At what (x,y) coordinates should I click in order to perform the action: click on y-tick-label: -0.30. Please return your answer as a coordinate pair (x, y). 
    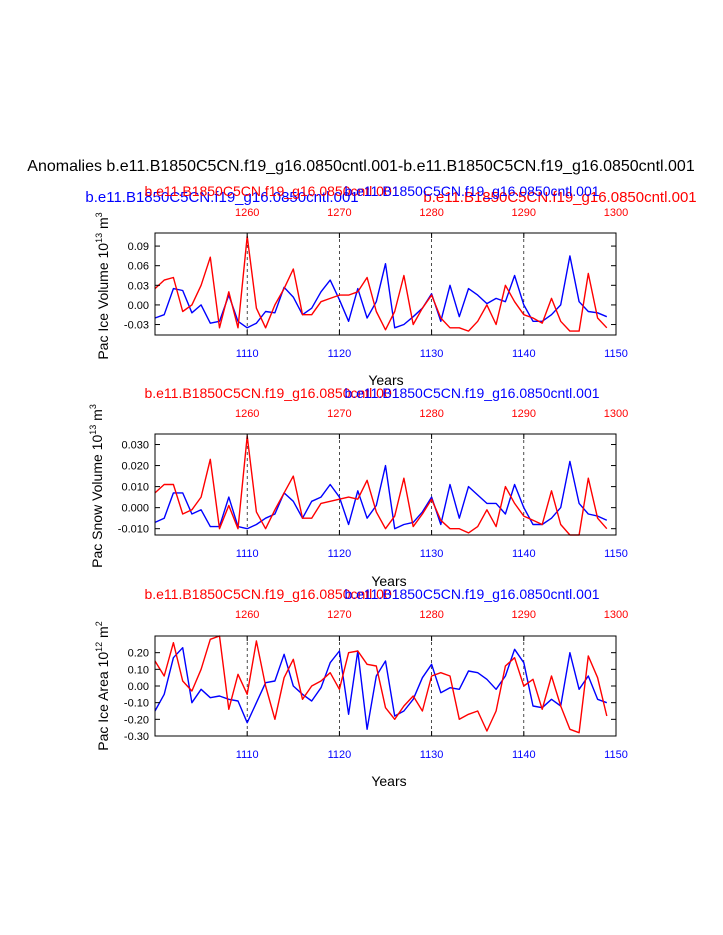
    Looking at the image, I should click on (136, 737).